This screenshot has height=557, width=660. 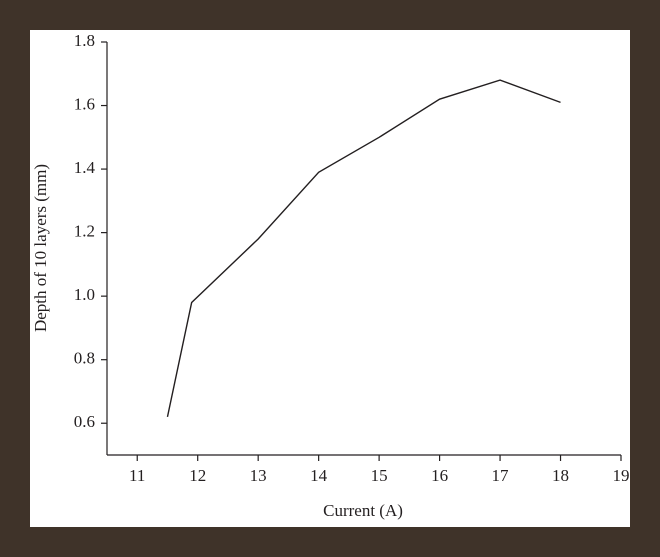 What do you see at coordinates (85, 167) in the screenshot?
I see `y-tick-label: 1.4` at bounding box center [85, 167].